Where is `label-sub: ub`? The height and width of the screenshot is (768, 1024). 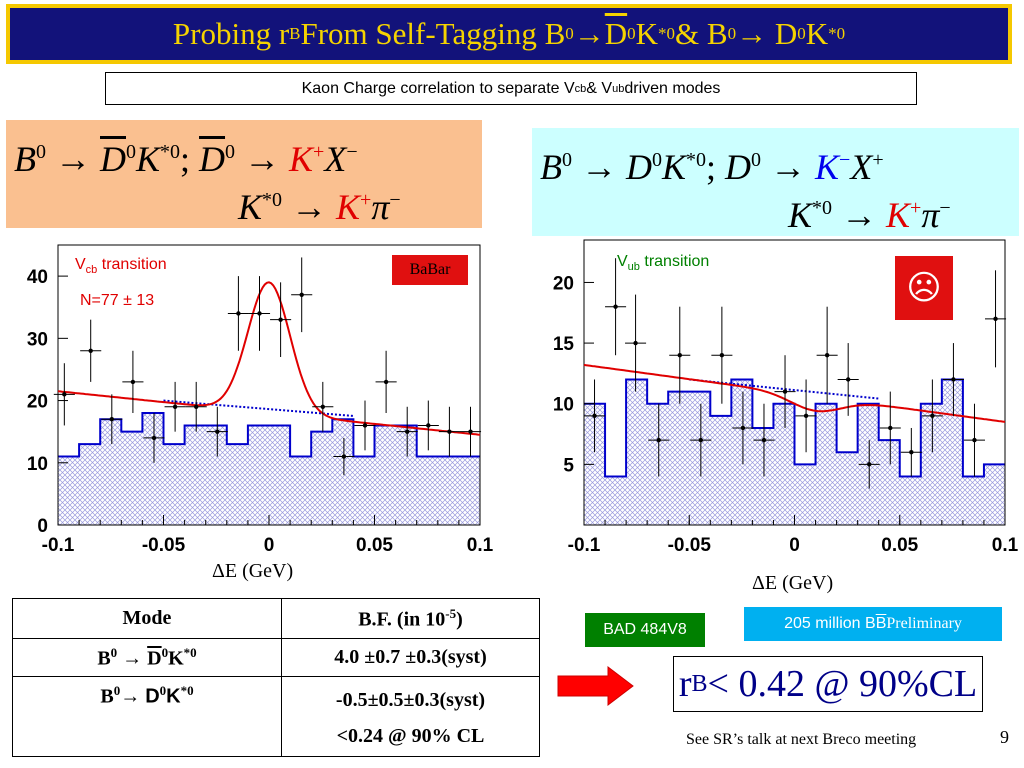
label-sub: ub is located at coordinates (633, 267).